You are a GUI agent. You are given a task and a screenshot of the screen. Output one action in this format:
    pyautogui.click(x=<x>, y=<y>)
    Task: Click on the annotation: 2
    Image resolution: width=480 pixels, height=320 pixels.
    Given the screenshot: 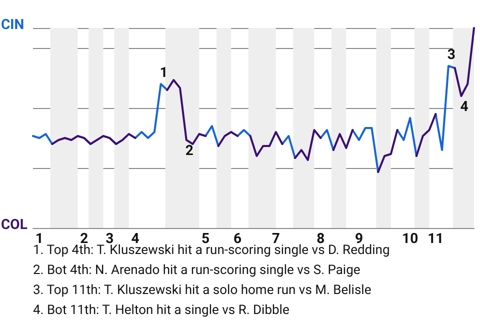 What is the action you would take?
    pyautogui.click(x=189, y=151)
    